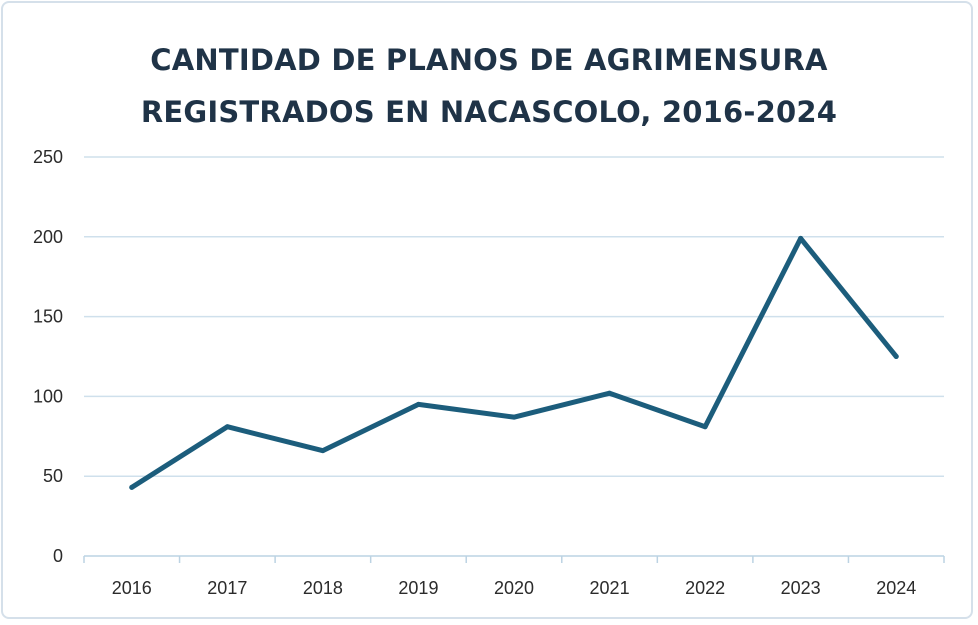  Describe the element at coordinates (48, 317) in the screenshot. I see `y-tick-label: 150` at that location.